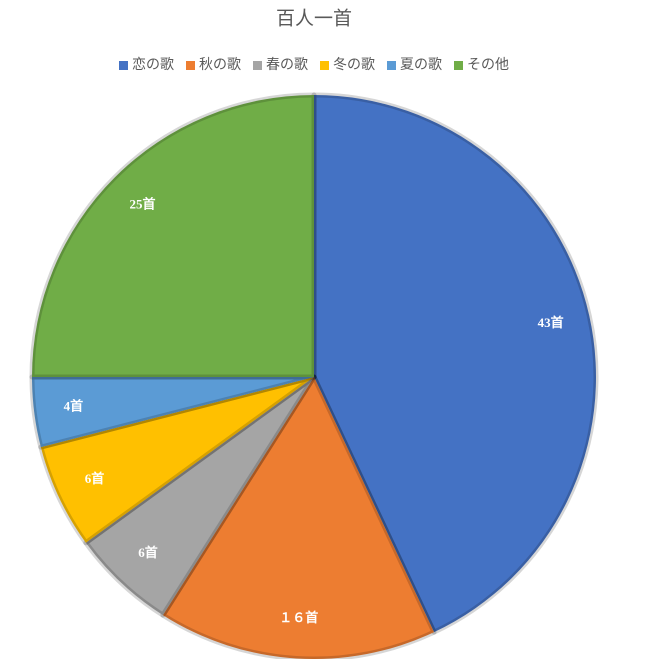 Image resolution: width=661 pixels, height=659 pixels. Describe the element at coordinates (551, 322) in the screenshot. I see `data-label: 43首` at that location.